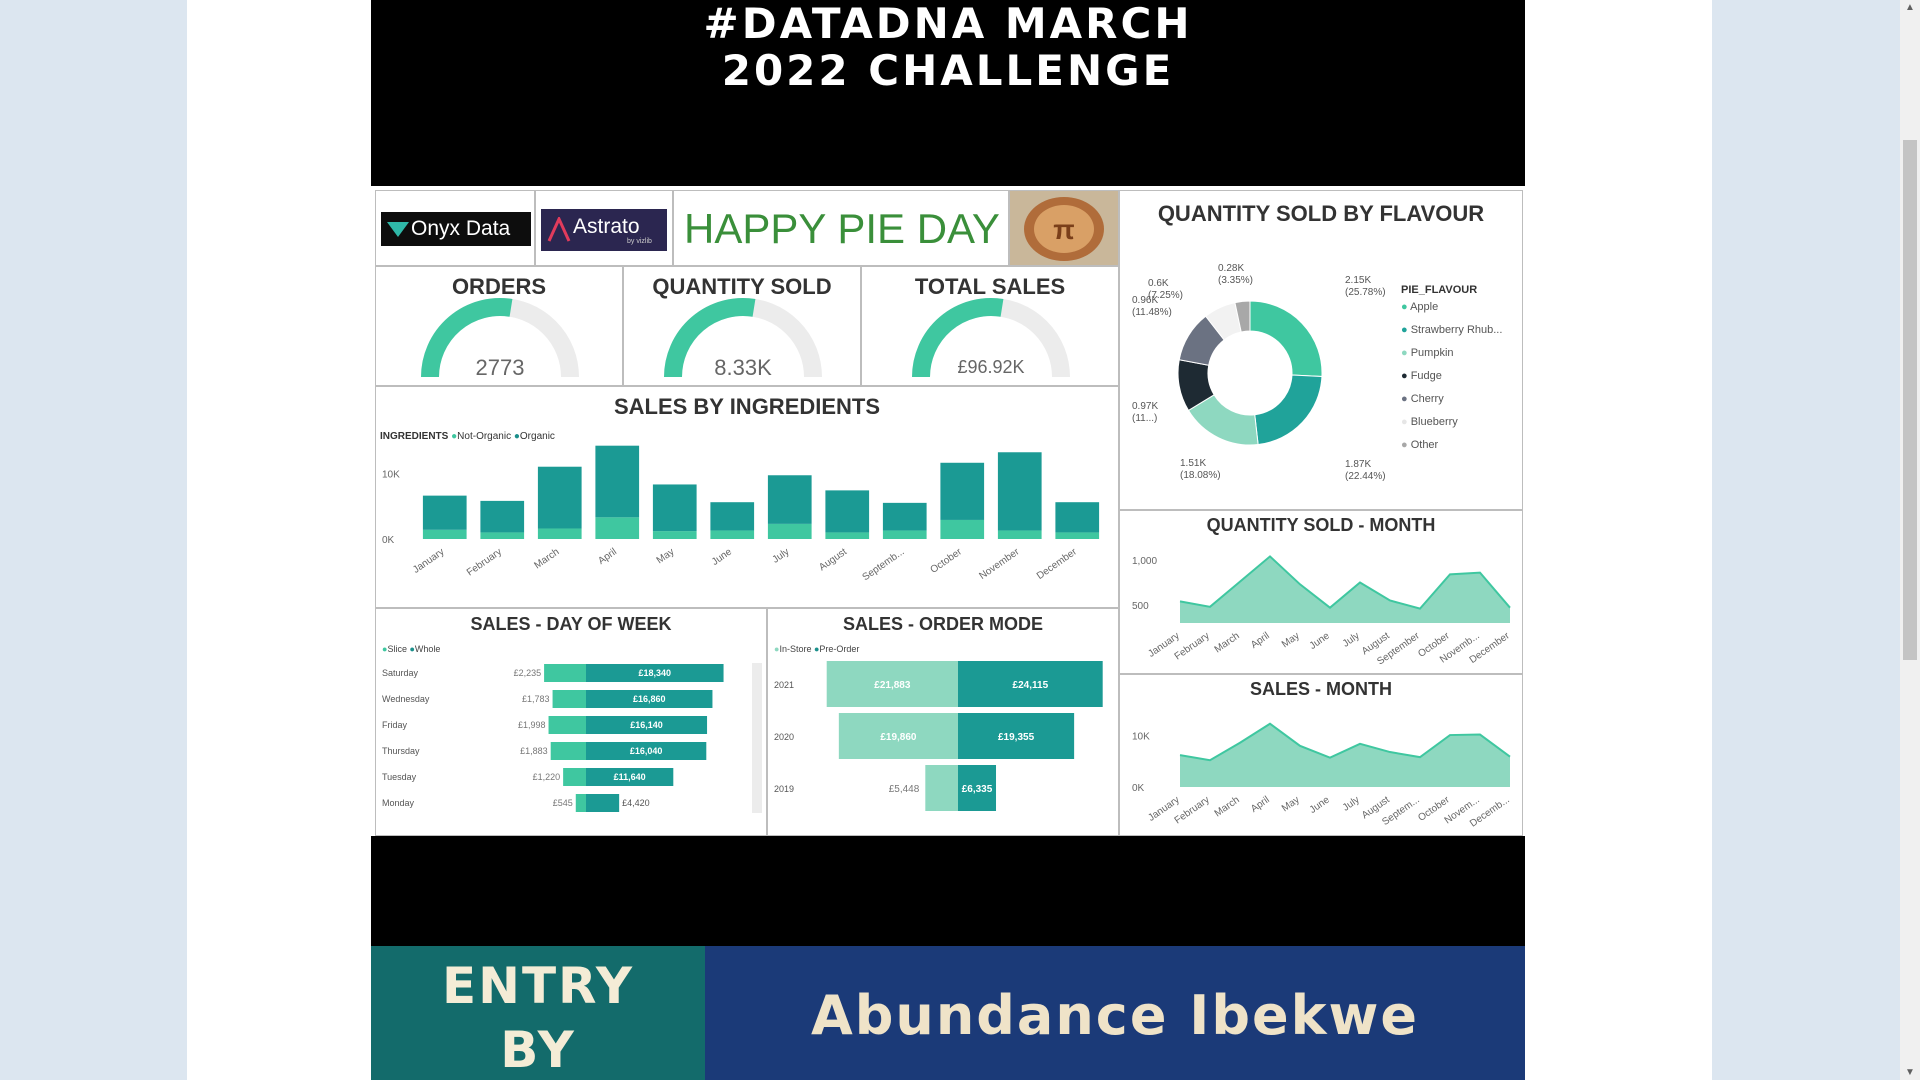 Image resolution: width=1920 pixels, height=1080 pixels. I want to click on category-label: Monday, so click(398, 803).